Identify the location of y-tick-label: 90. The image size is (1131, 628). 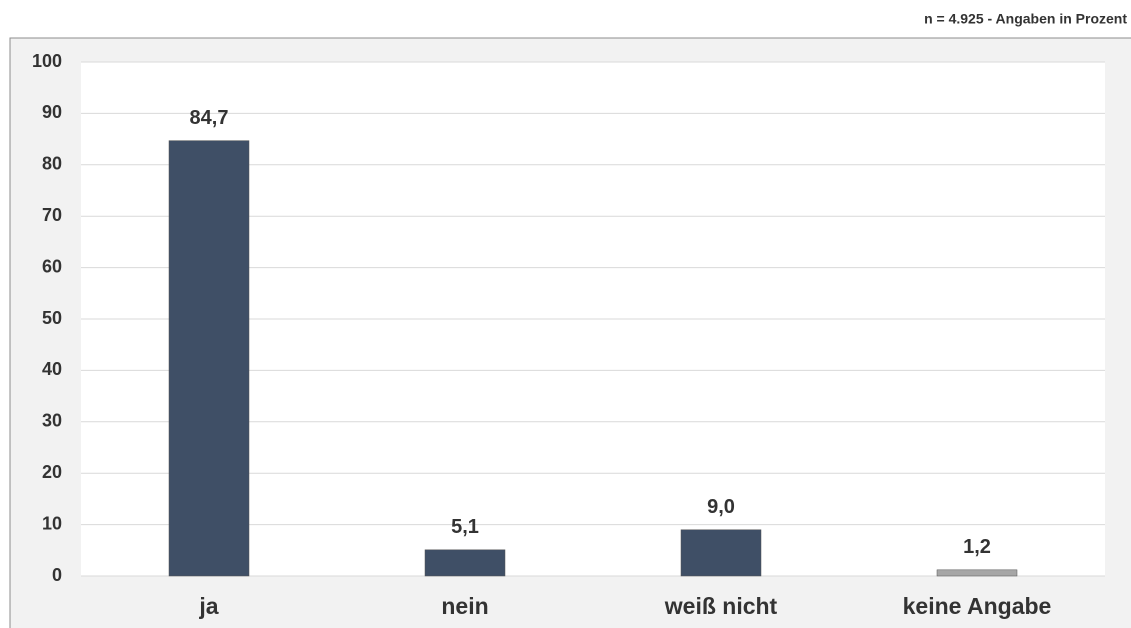
(52, 112).